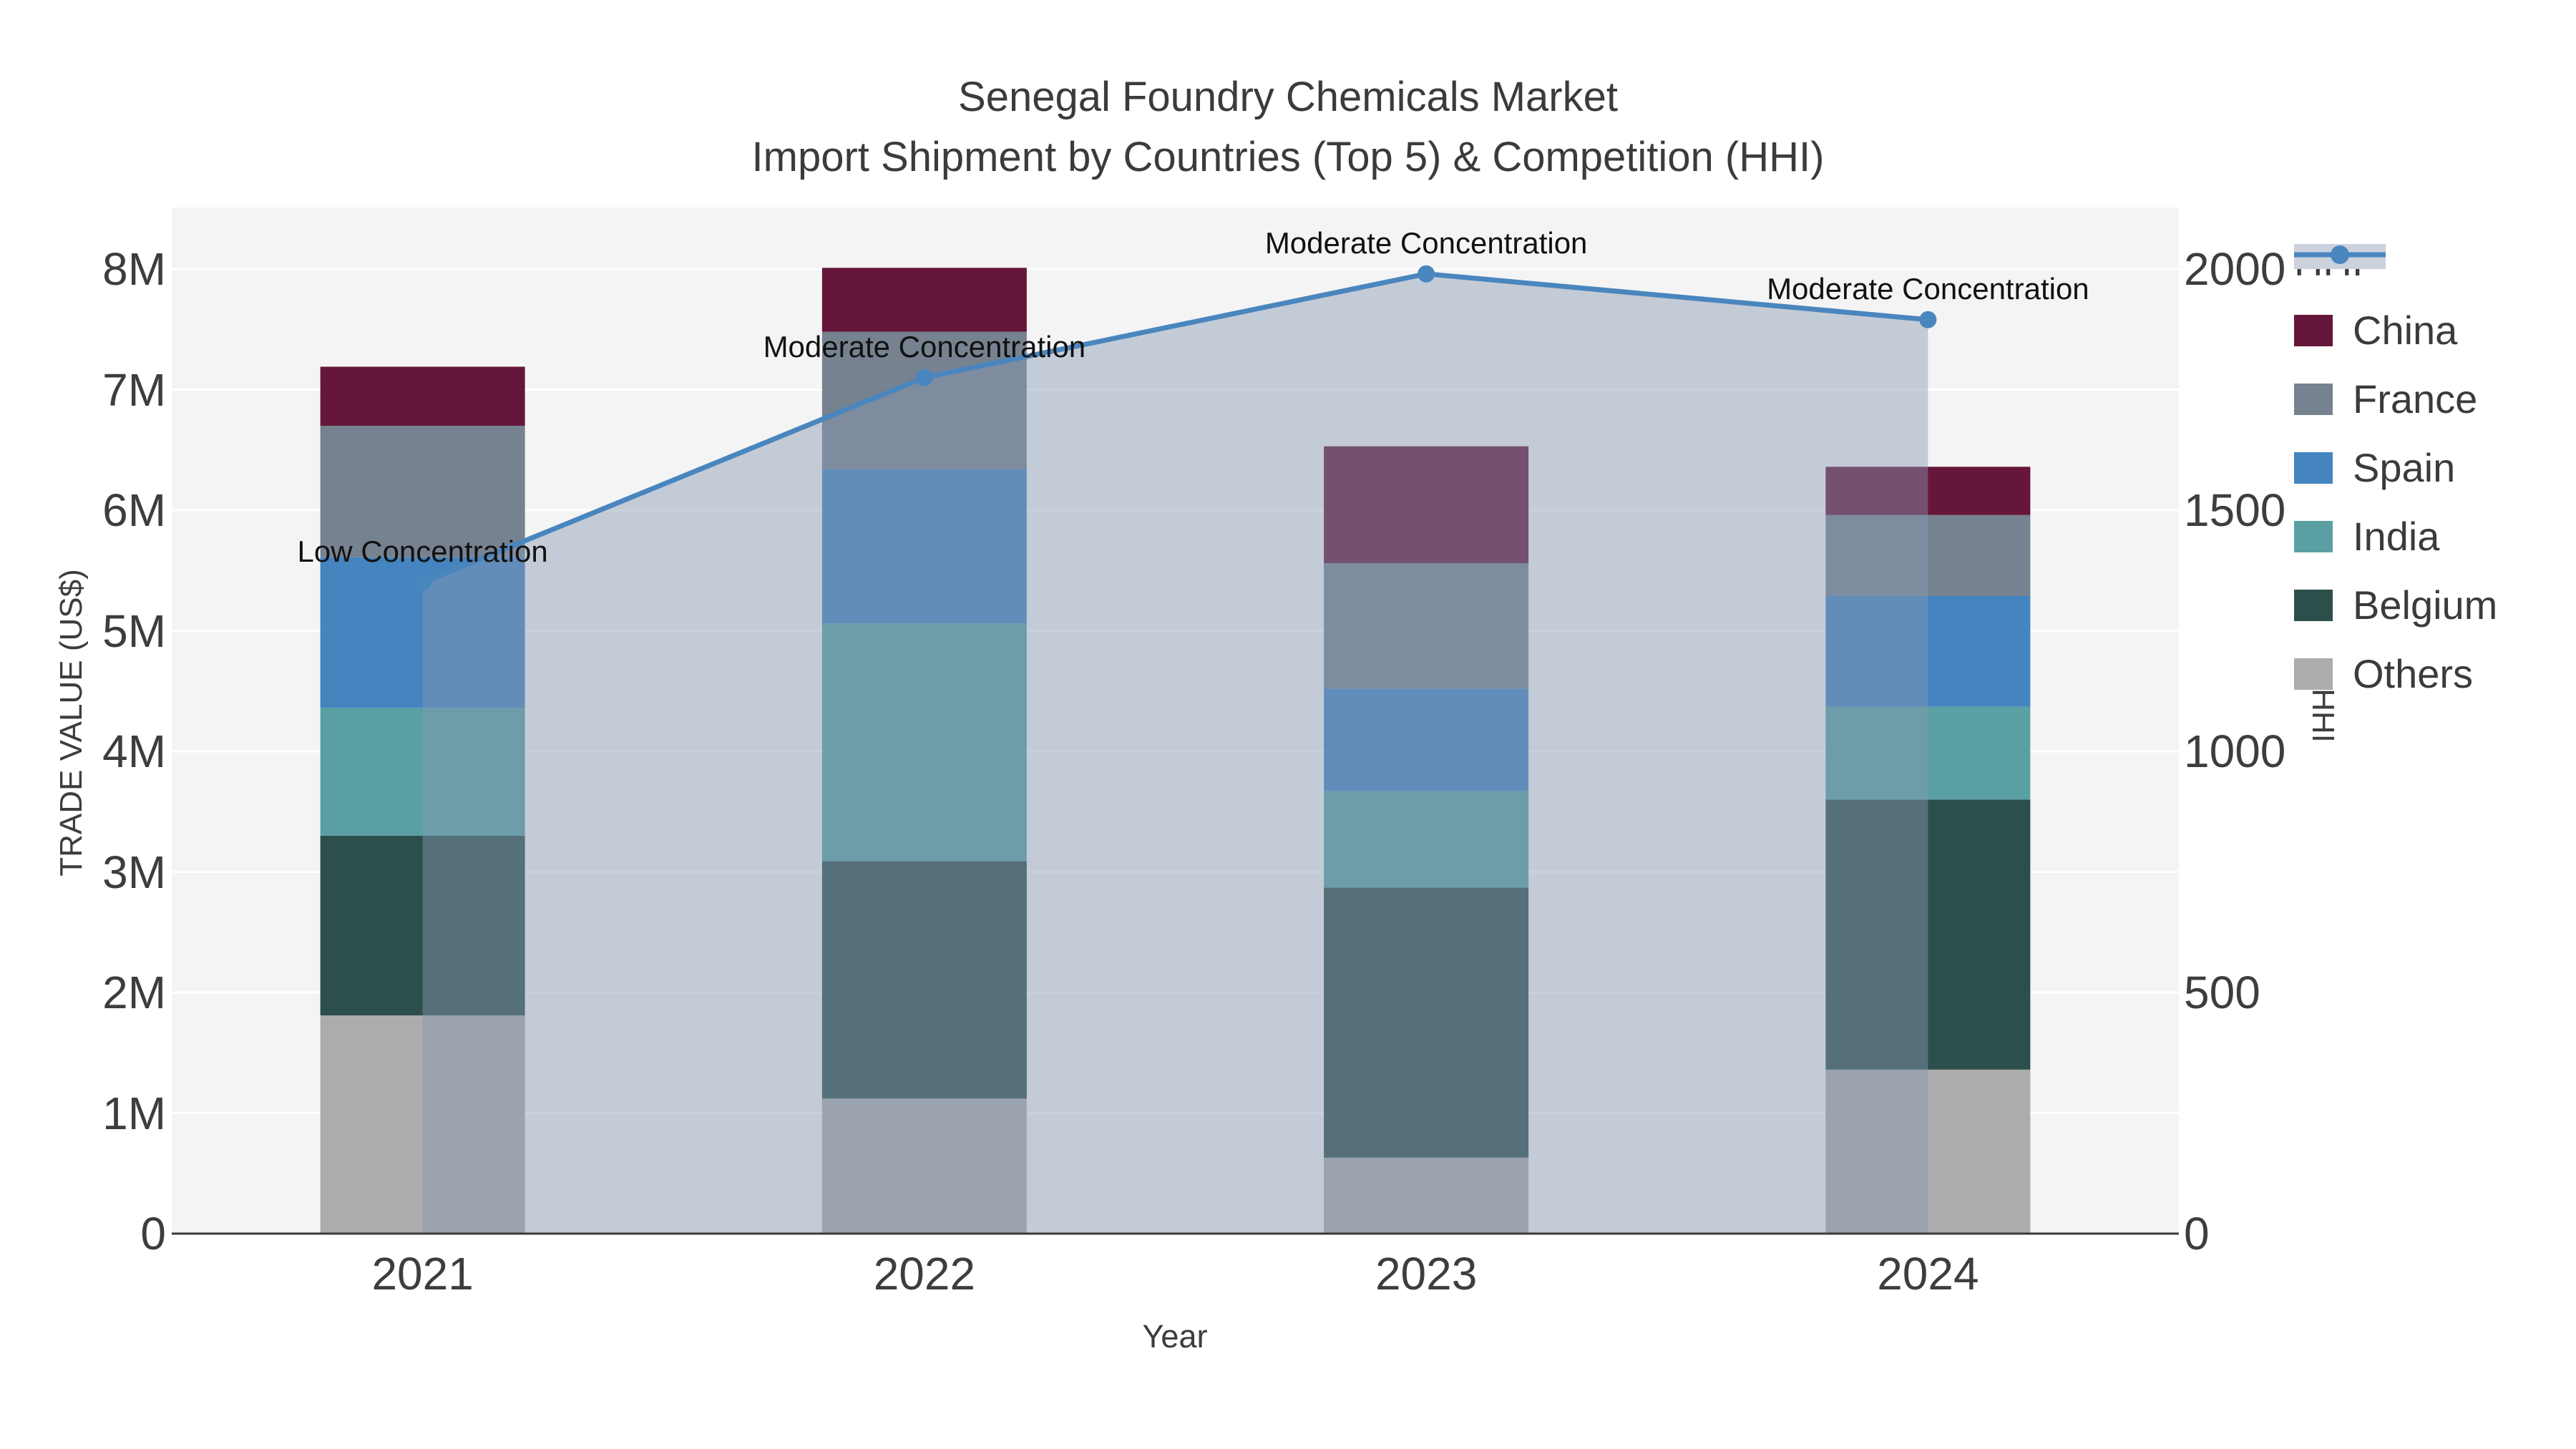 The width and height of the screenshot is (2576, 1449). I want to click on x-tick-2024: 2024, so click(1928, 1273).